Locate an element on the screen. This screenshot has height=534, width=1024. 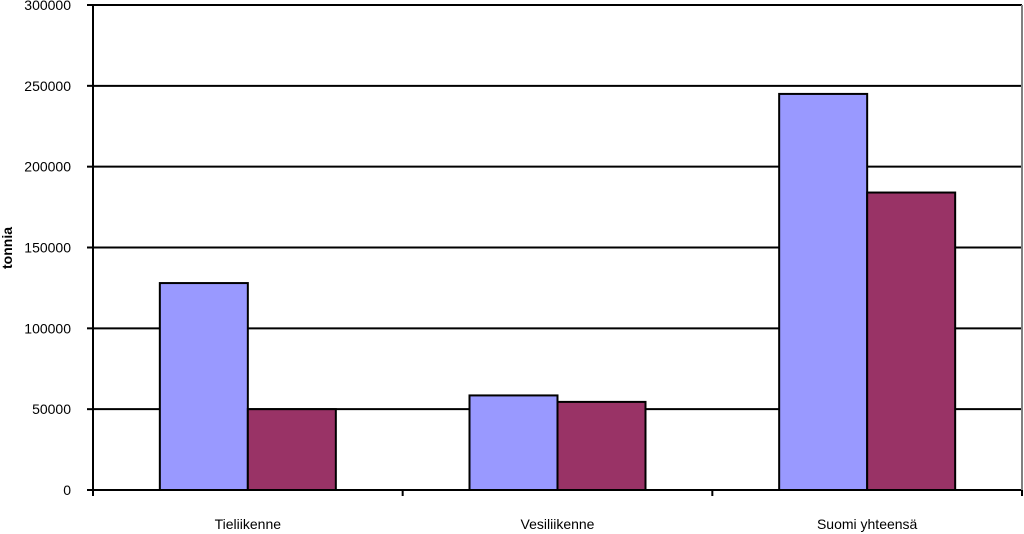
y-axis-ticks: 0 50000 100000 150000 200000 250000 300000 is located at coordinates (58, 249).